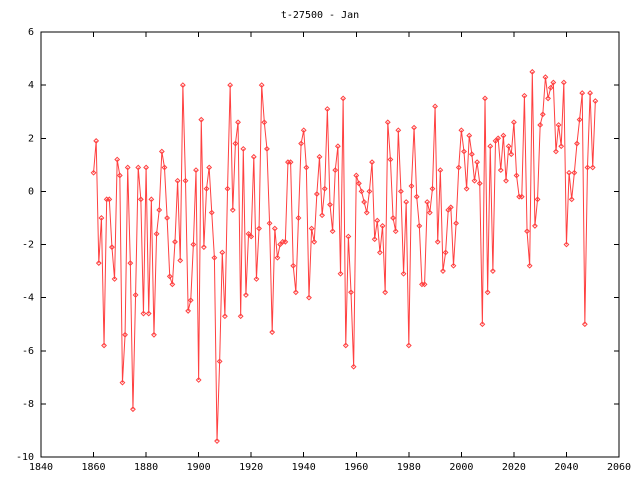 Image resolution: width=640 pixels, height=480 pixels. Describe the element at coordinates (28, 404) in the screenshot. I see `y-tick-label: -8` at that location.